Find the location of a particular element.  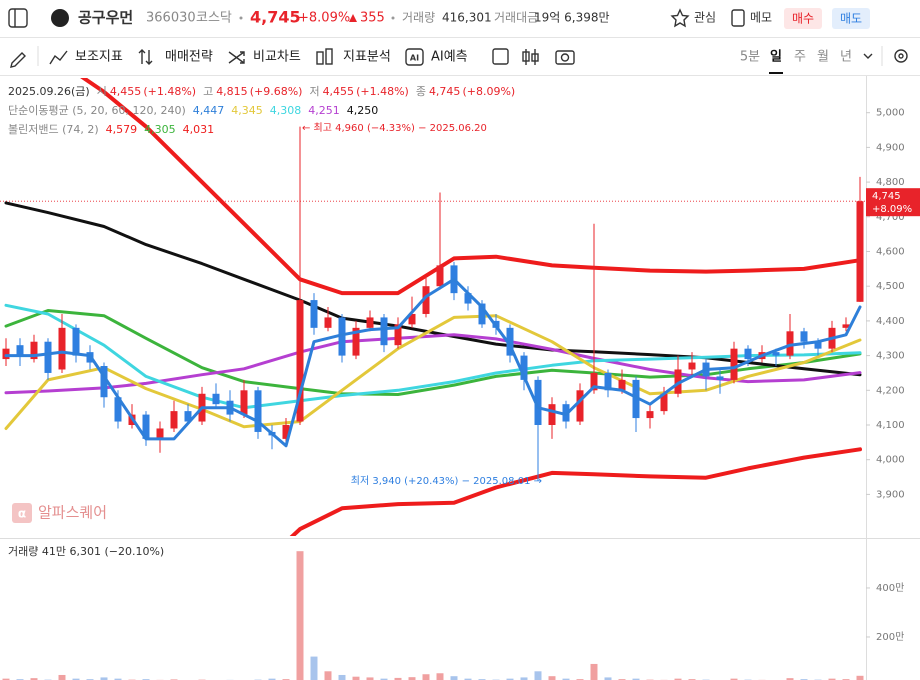

legend-value: 4,031 is located at coordinates (199, 129).